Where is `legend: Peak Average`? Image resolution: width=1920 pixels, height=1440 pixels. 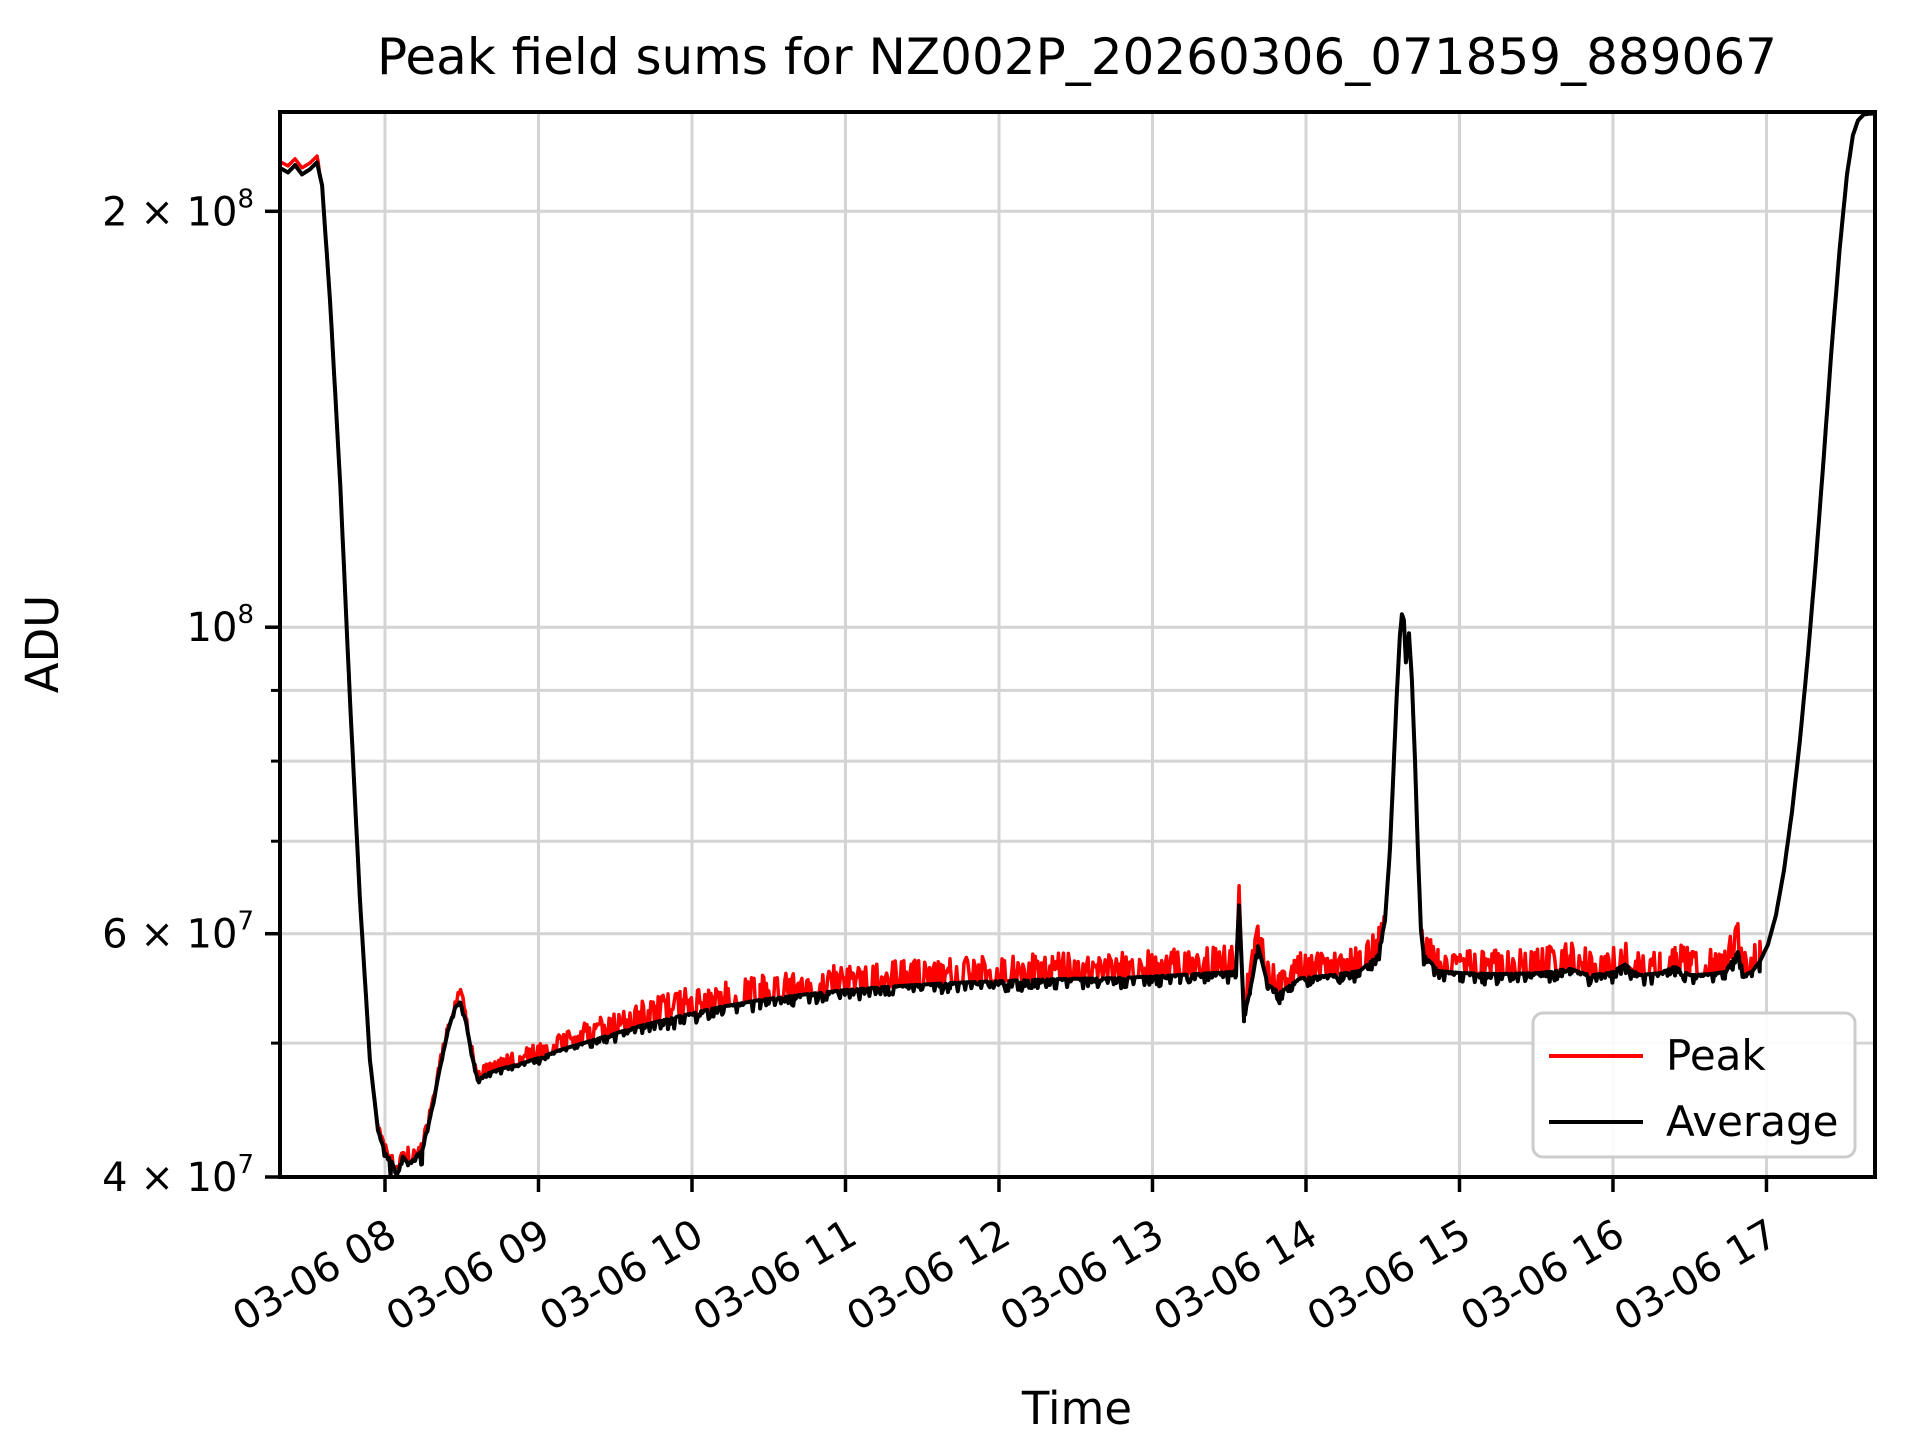
legend: Peak Average is located at coordinates (1694, 1085).